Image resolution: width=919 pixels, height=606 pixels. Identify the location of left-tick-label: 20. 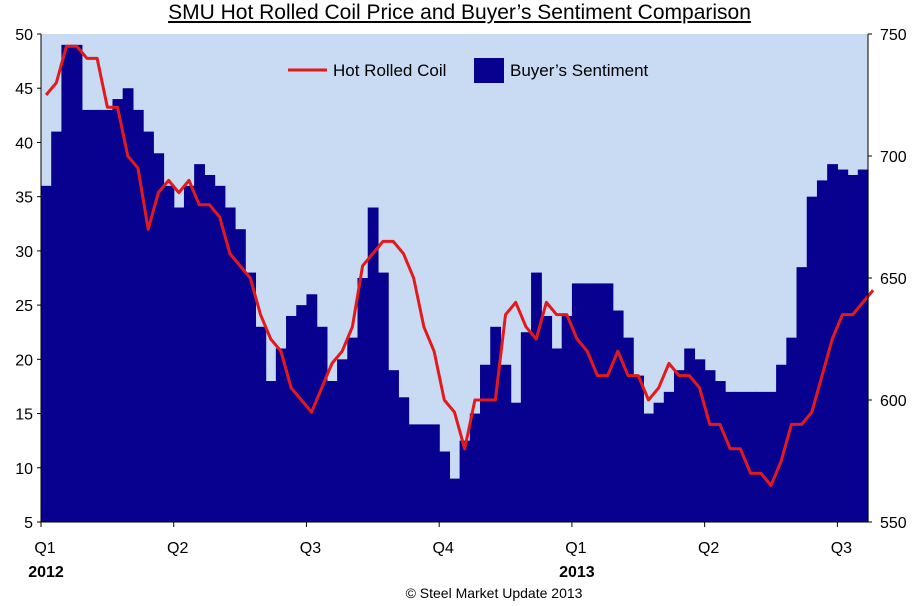
(24, 360).